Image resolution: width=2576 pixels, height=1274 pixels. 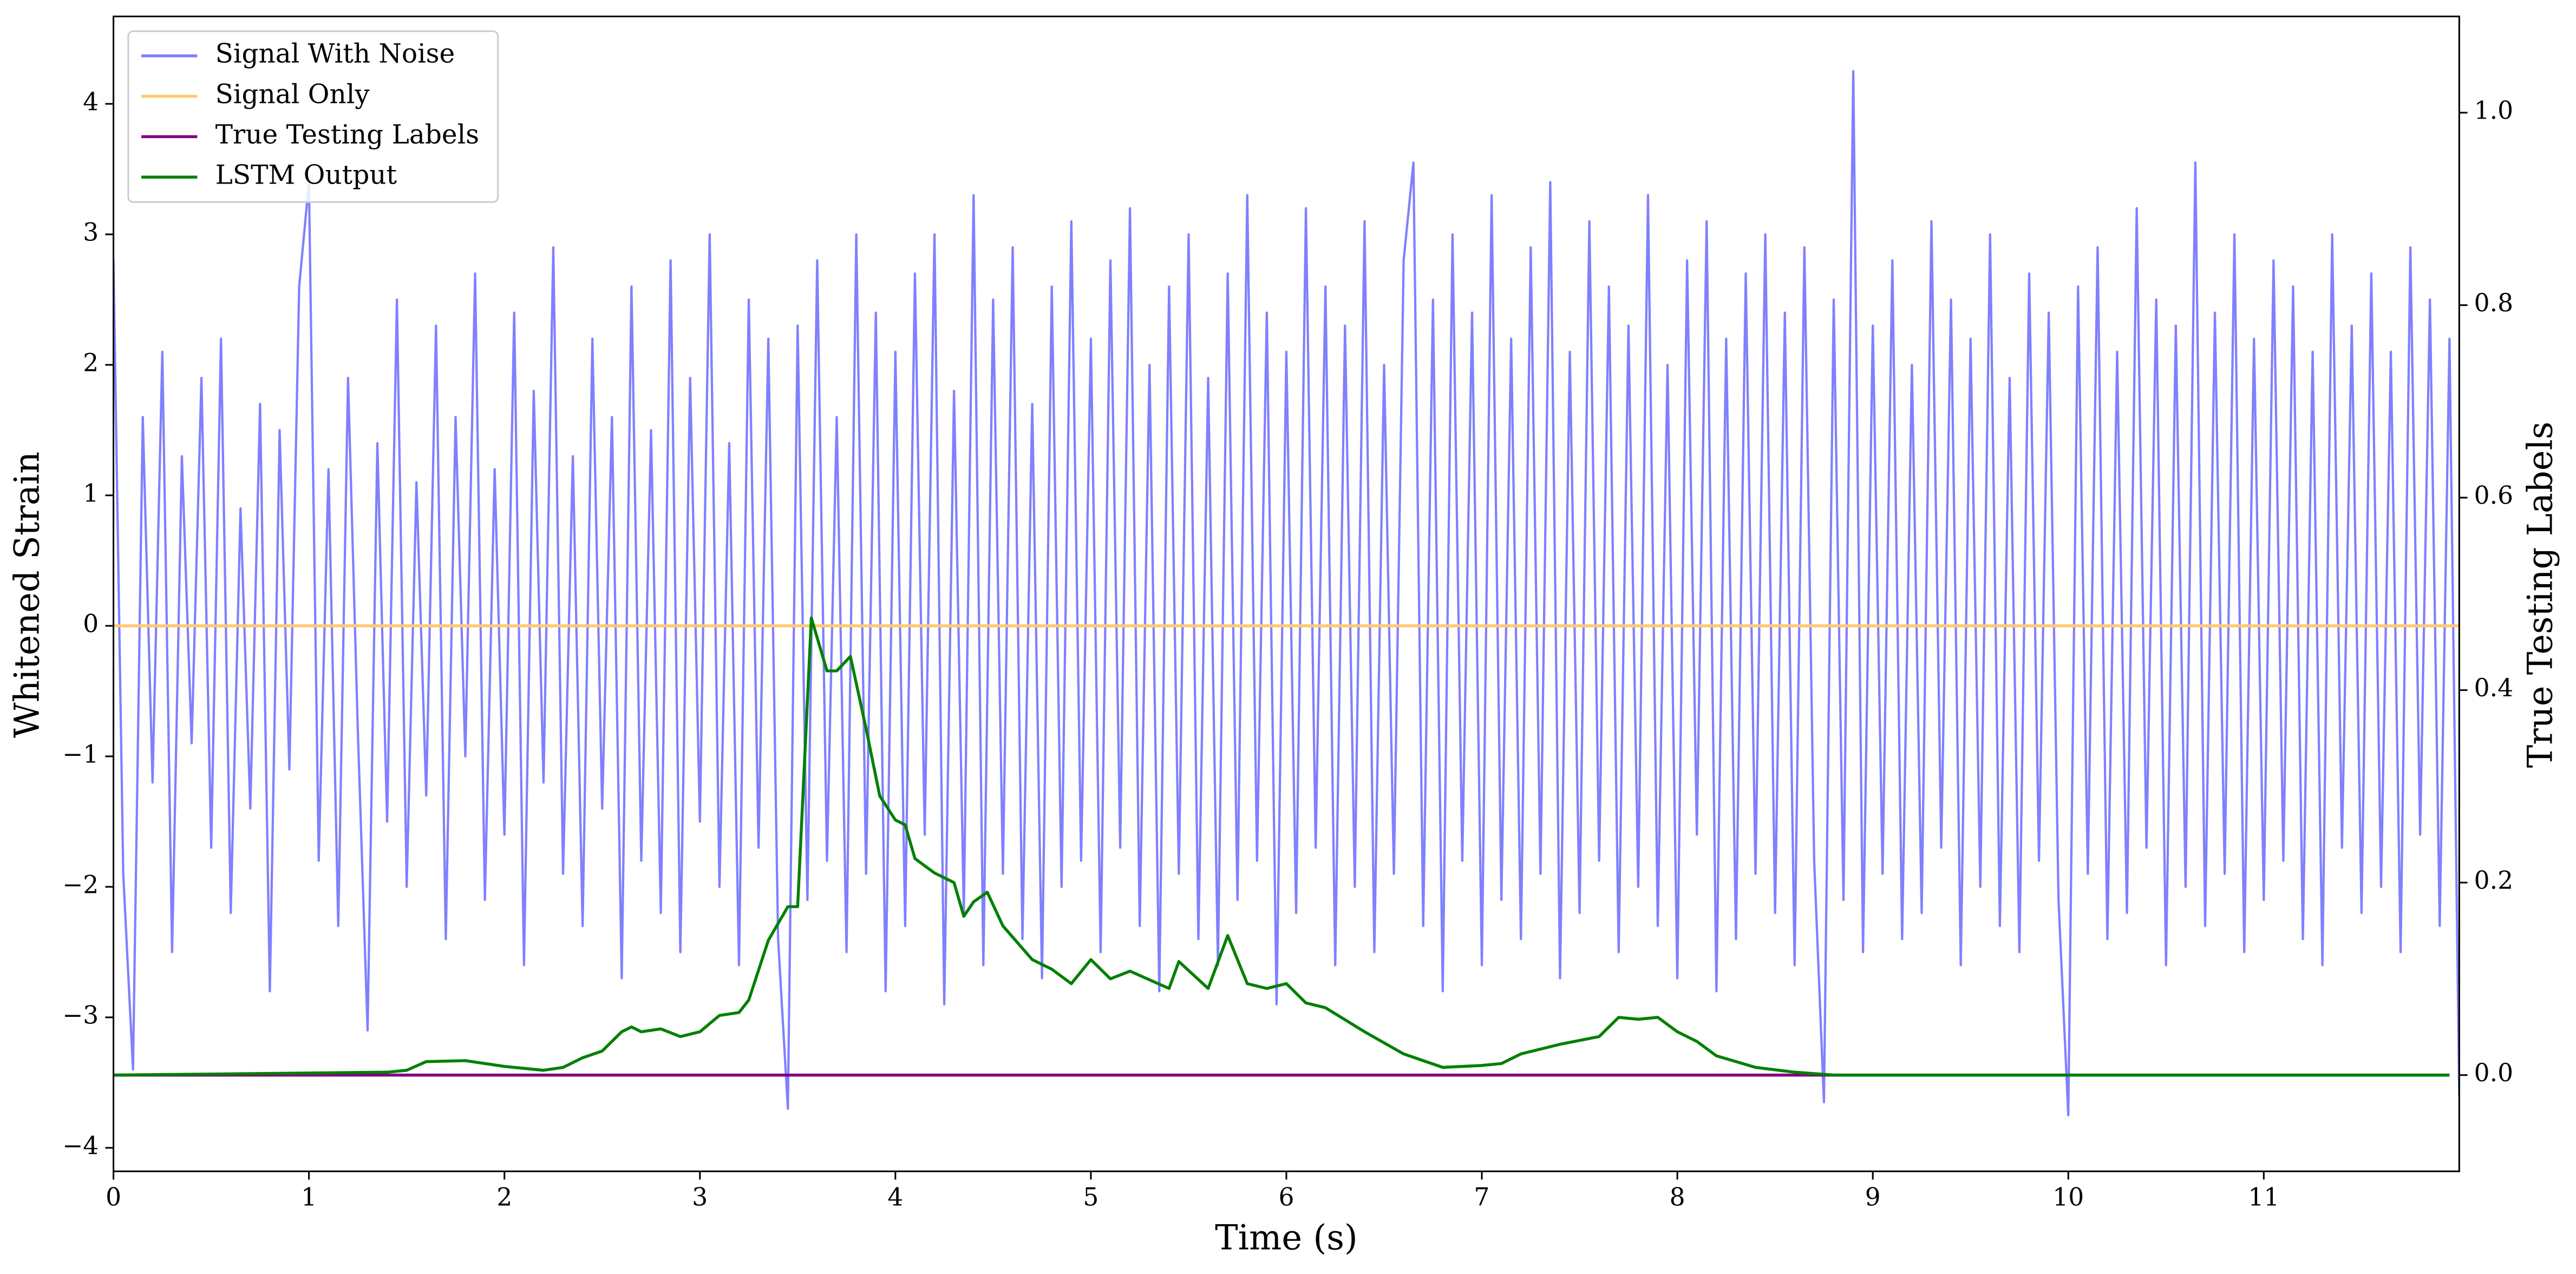 What do you see at coordinates (91, 101) in the screenshot?
I see `y-tick-label: 4` at bounding box center [91, 101].